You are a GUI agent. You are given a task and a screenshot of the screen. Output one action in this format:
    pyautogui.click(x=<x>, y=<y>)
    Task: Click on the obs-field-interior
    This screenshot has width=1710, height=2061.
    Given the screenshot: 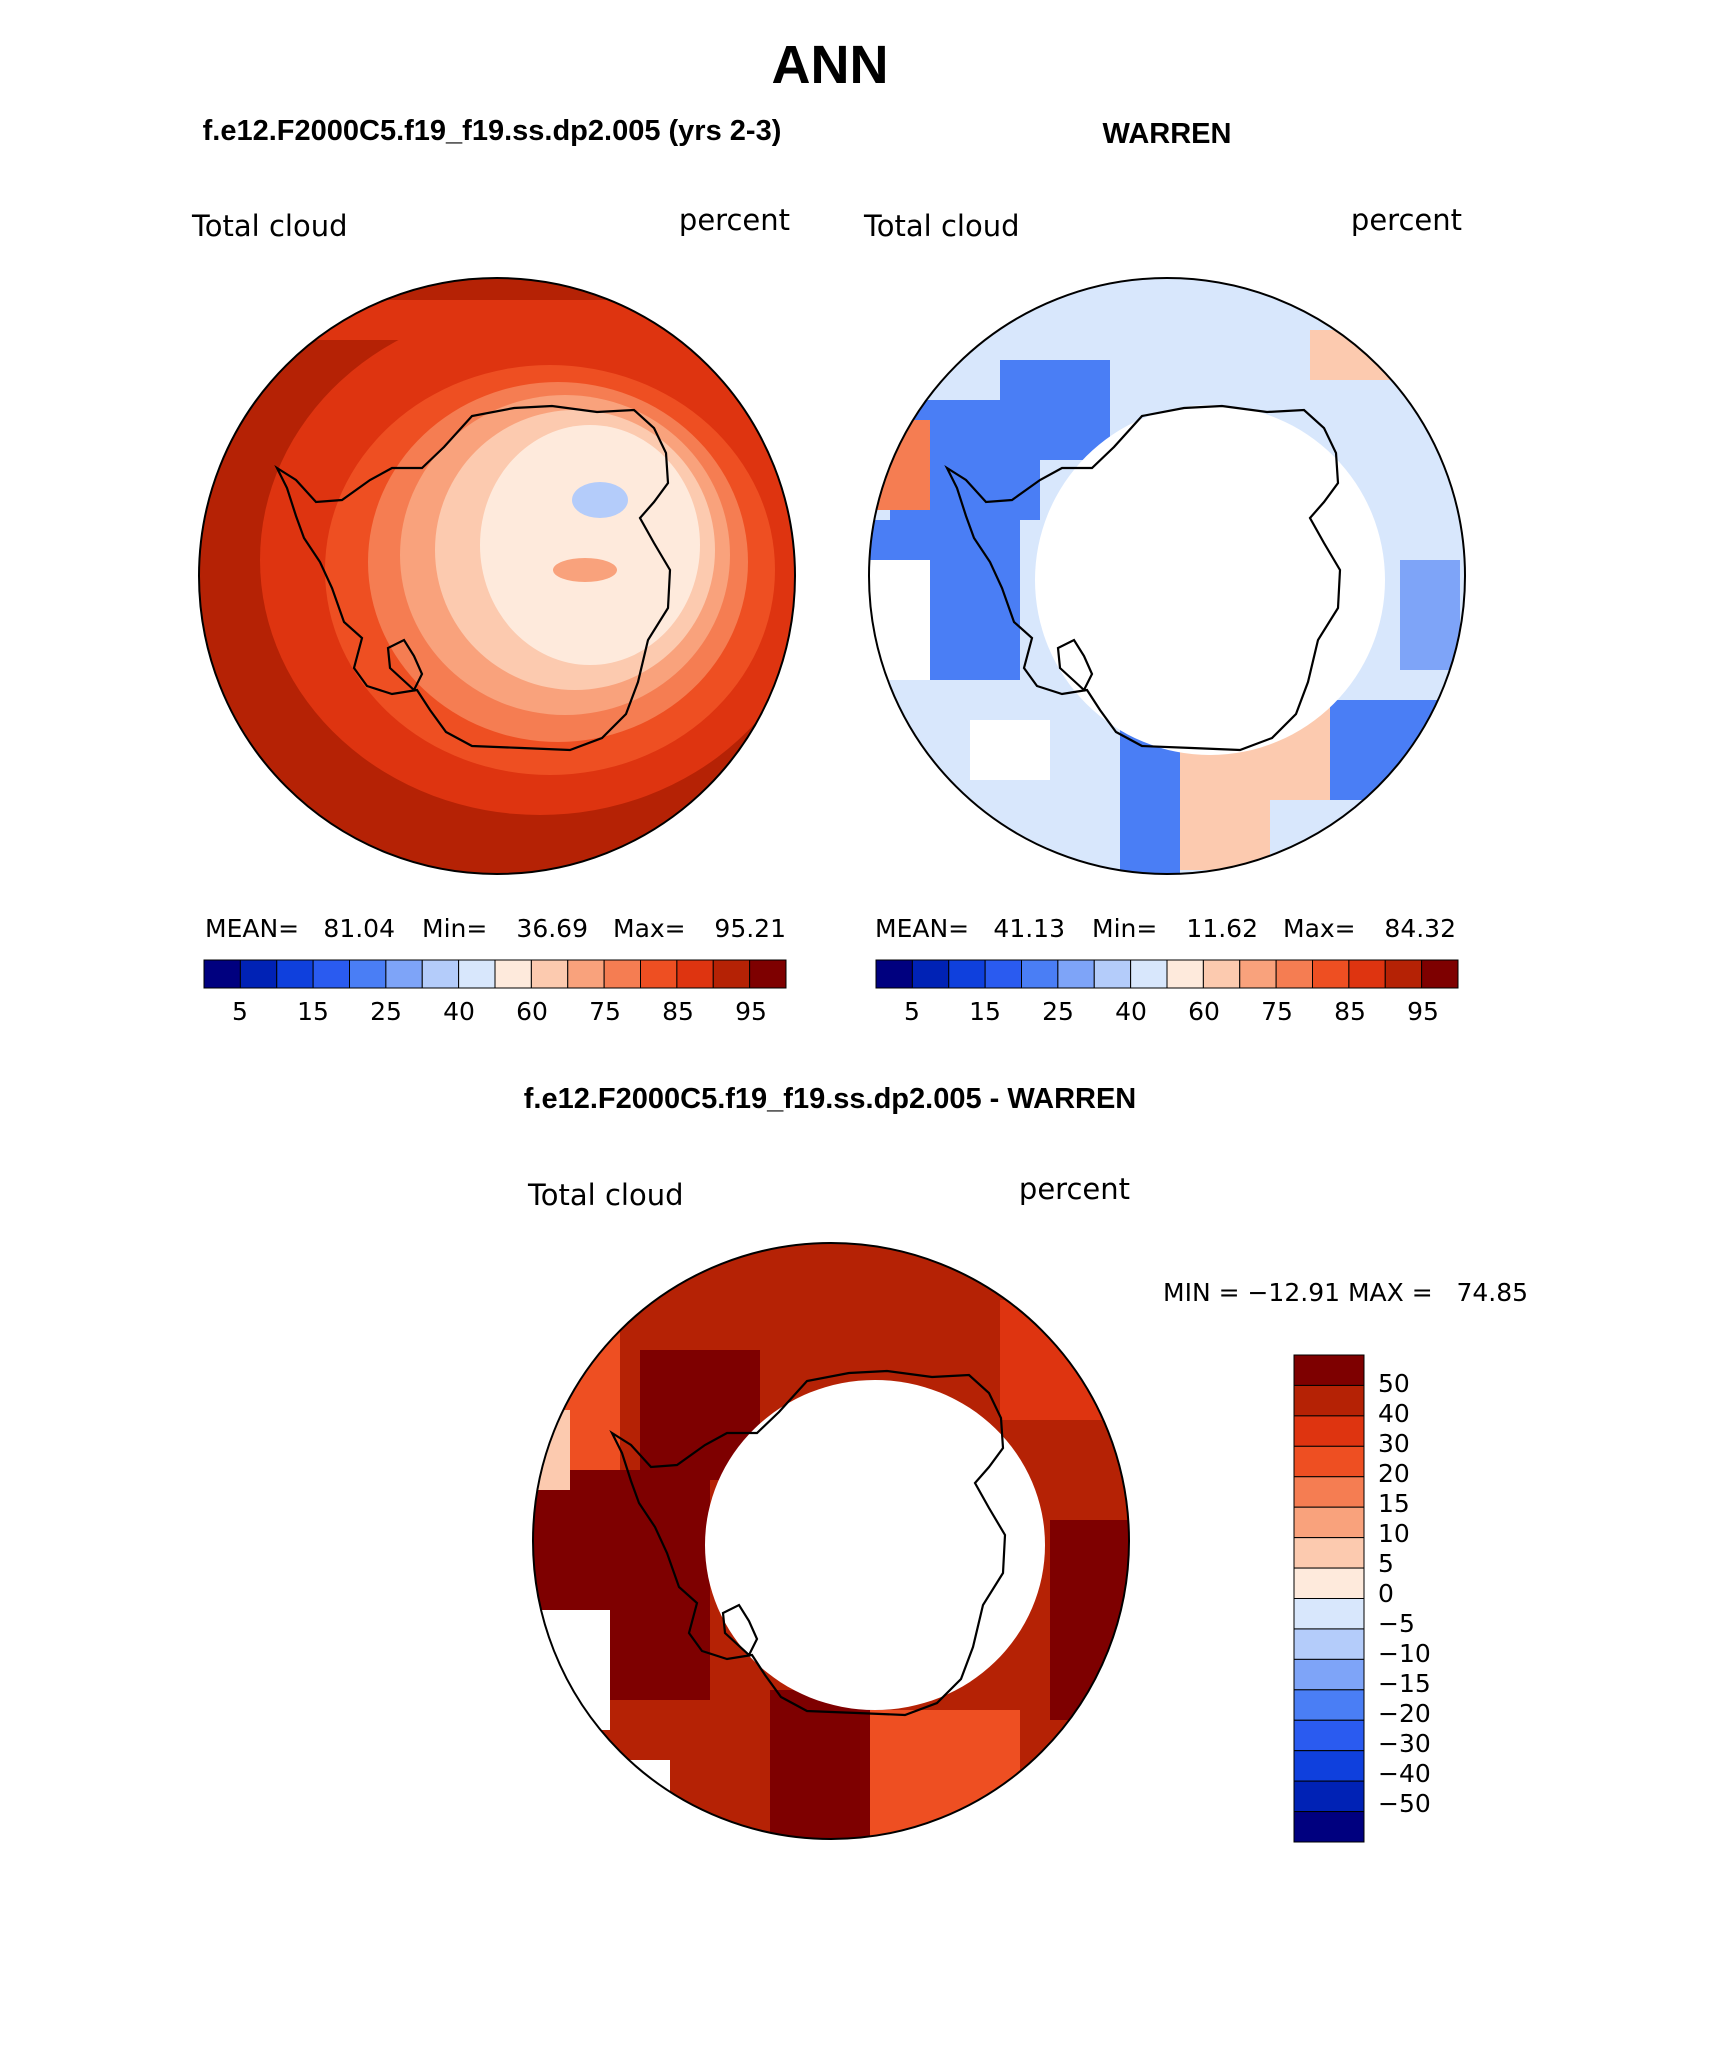 What is the action you would take?
    pyautogui.click(x=1210, y=580)
    